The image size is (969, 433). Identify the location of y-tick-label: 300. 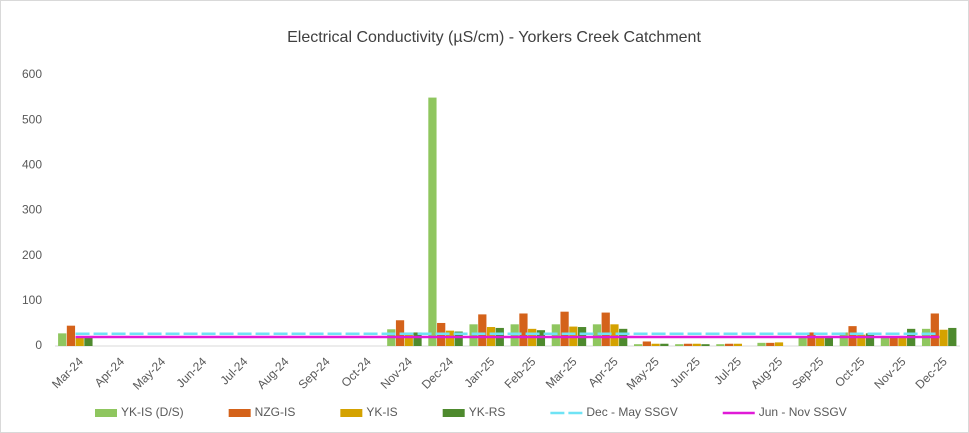
(32, 210).